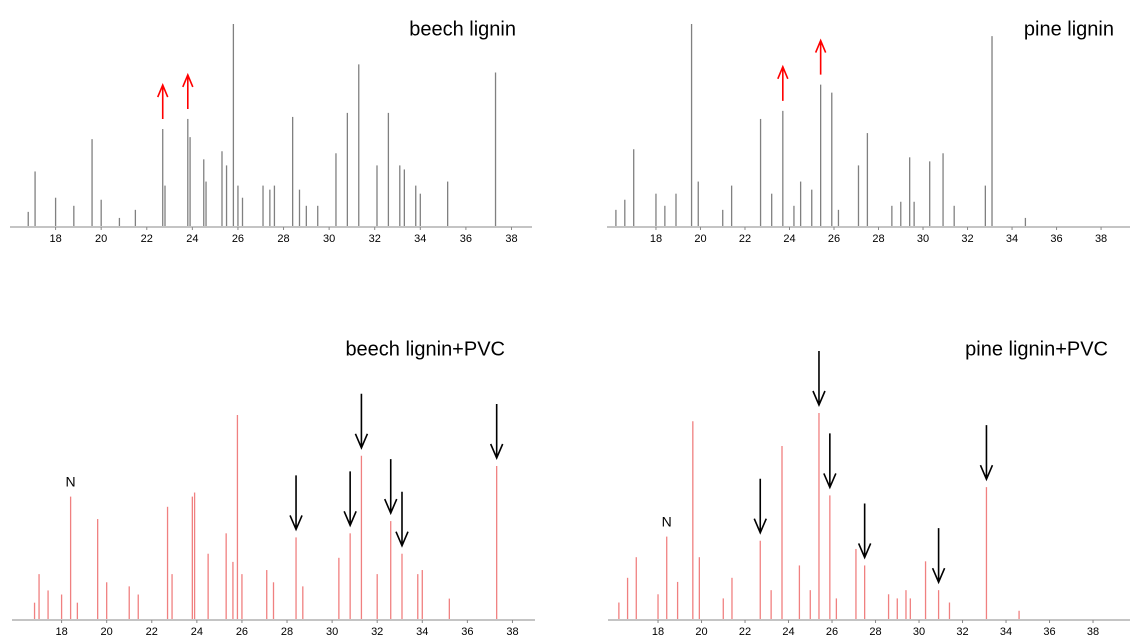 This screenshot has width=1132, height=637. I want to click on chart-title: beech lignin+PVC, so click(425, 349).